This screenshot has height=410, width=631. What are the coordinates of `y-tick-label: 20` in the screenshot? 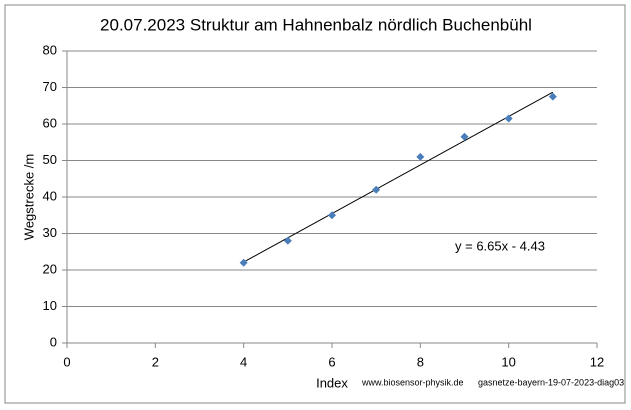 It's located at (50, 268).